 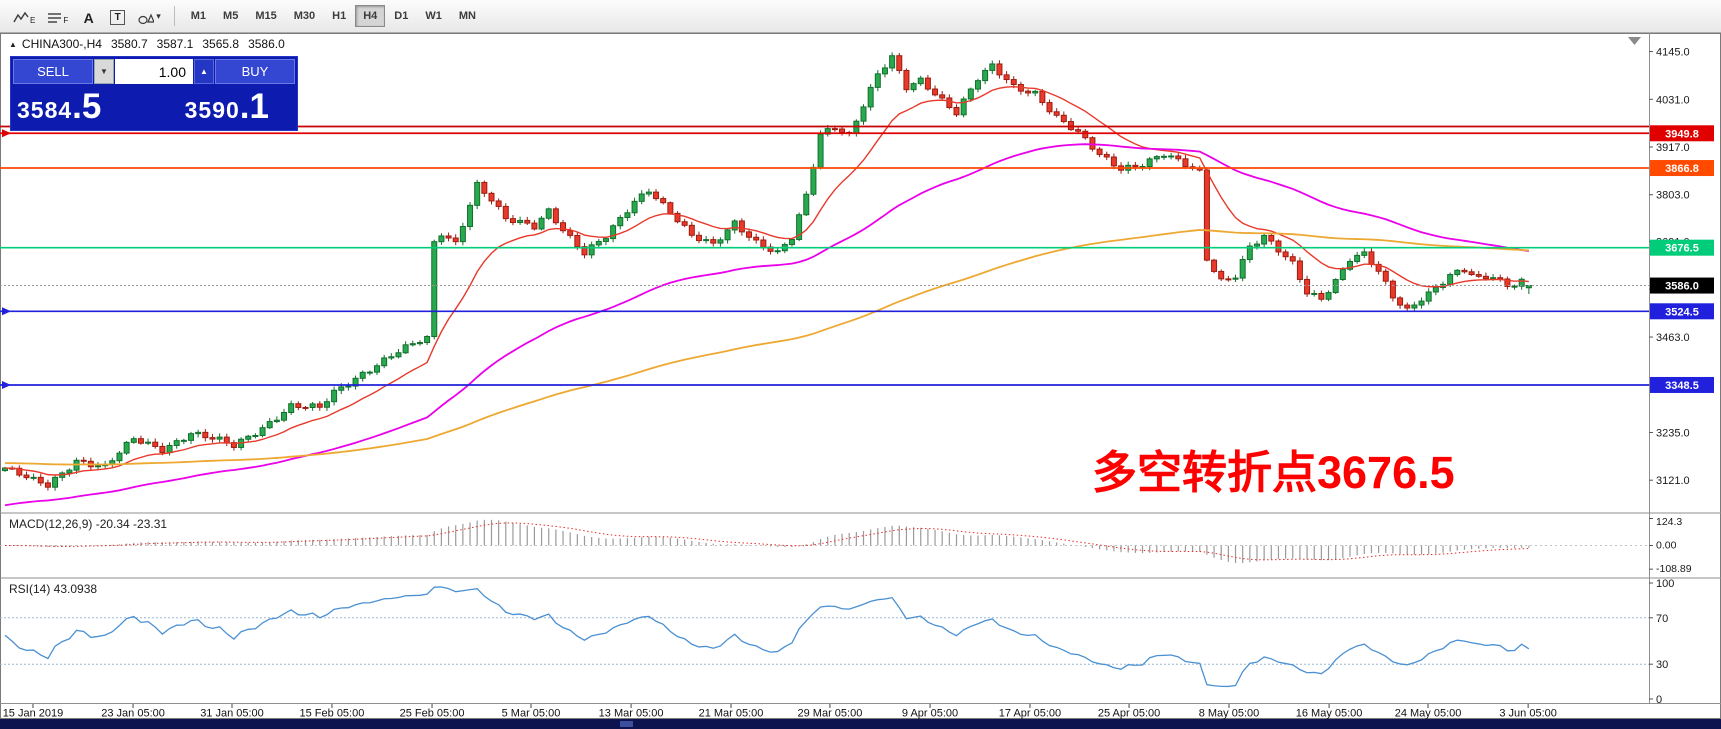 I want to click on buy-price-fraction: .1, so click(x=254, y=106).